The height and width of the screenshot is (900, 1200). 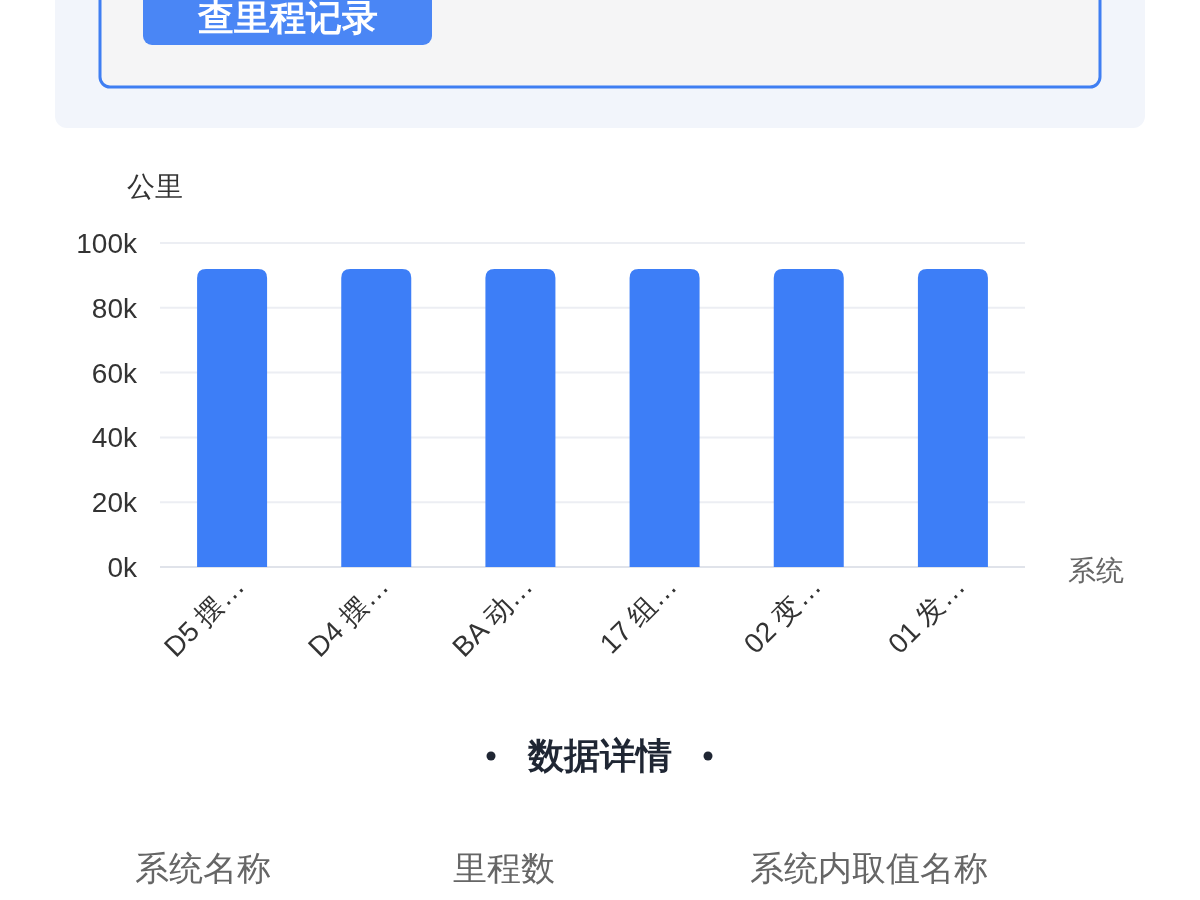 What do you see at coordinates (155, 186) in the screenshot?
I see `y-axis-title: 公里` at bounding box center [155, 186].